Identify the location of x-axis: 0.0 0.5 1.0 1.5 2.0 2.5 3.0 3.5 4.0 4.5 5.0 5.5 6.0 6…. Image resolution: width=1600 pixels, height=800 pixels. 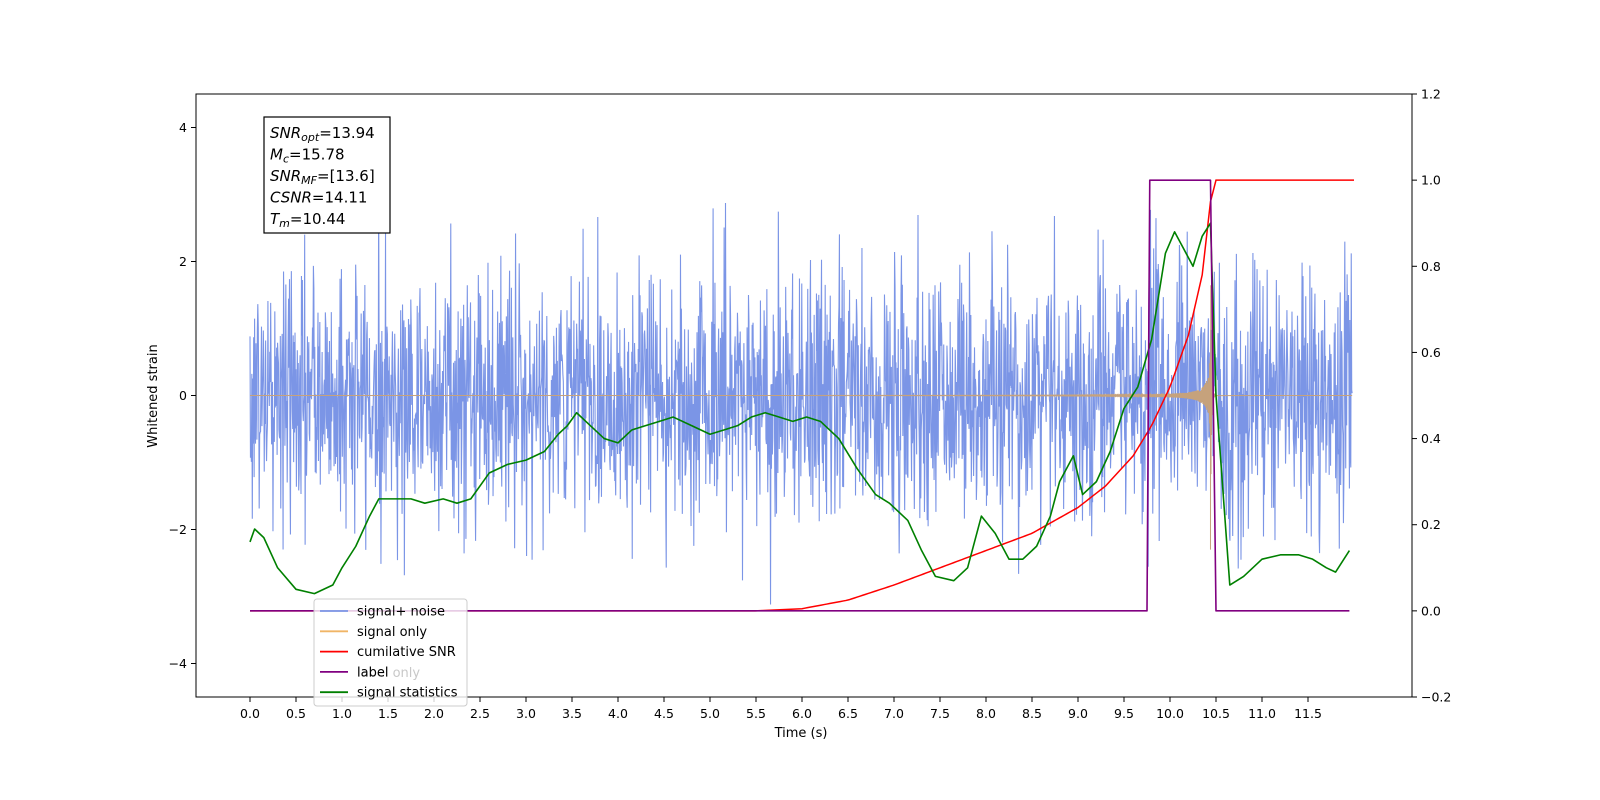
(781, 709).